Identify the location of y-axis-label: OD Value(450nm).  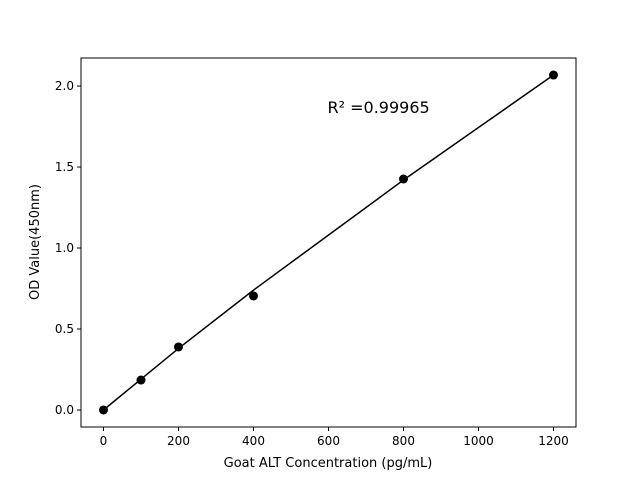
(35, 242).